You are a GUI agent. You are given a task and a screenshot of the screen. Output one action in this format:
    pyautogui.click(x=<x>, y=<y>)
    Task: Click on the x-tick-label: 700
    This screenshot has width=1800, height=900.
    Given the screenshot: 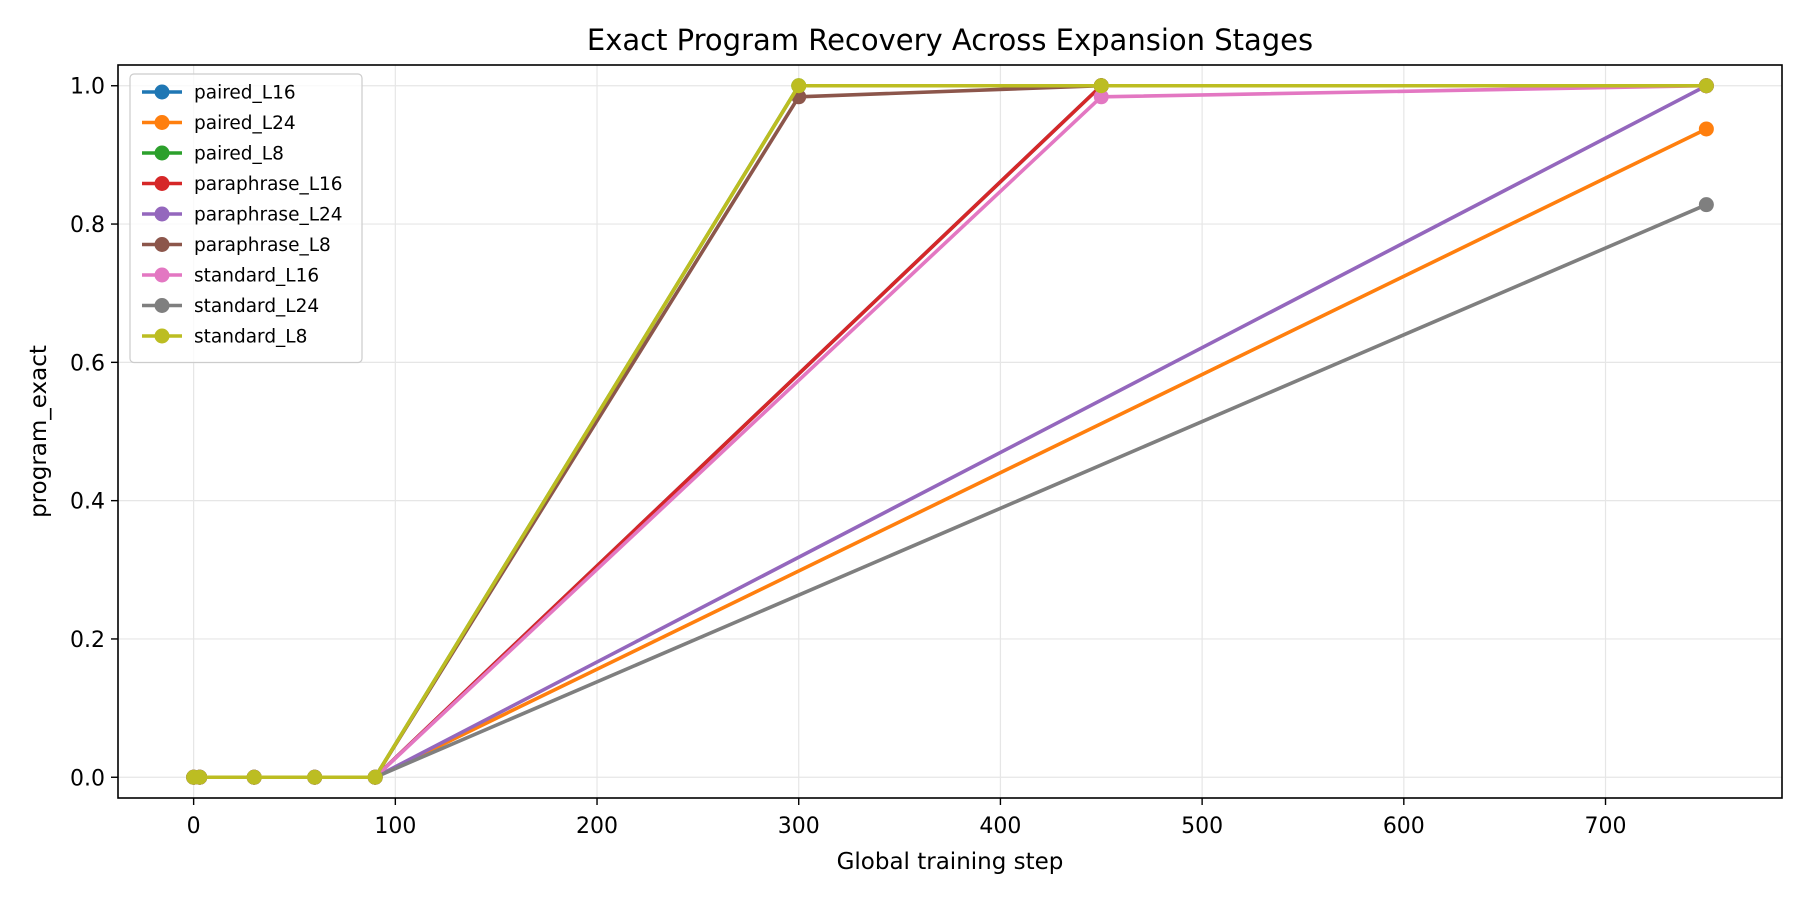 What is the action you would take?
    pyautogui.click(x=1606, y=826)
    